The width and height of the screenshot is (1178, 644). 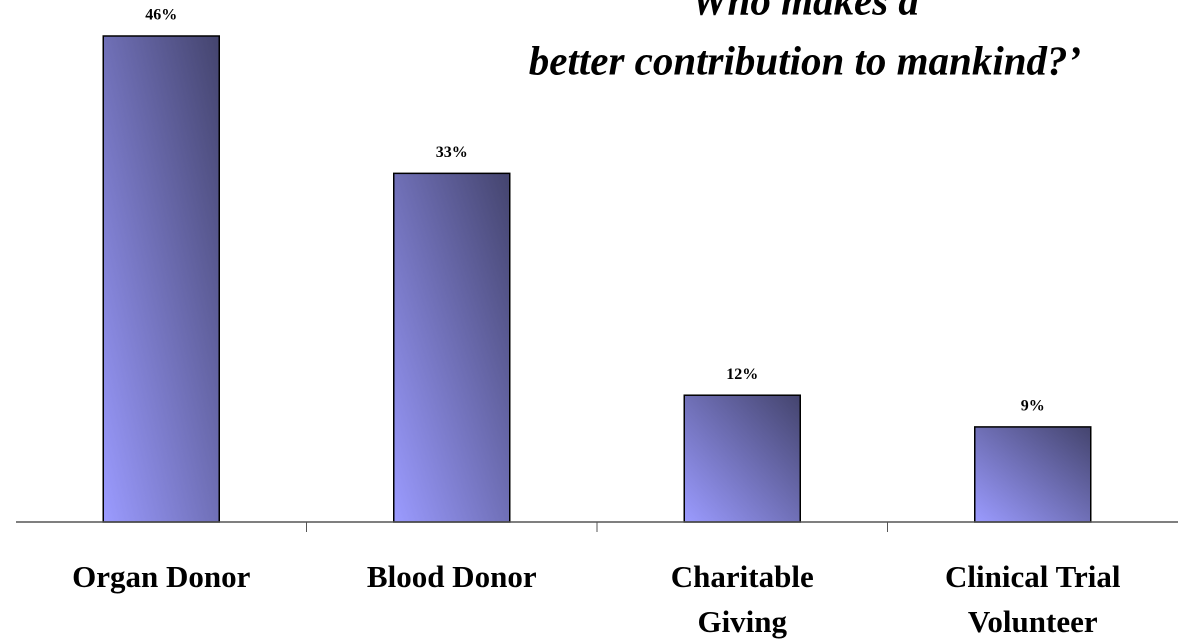 What do you see at coordinates (452, 152) in the screenshot?
I see `value-label: 33%` at bounding box center [452, 152].